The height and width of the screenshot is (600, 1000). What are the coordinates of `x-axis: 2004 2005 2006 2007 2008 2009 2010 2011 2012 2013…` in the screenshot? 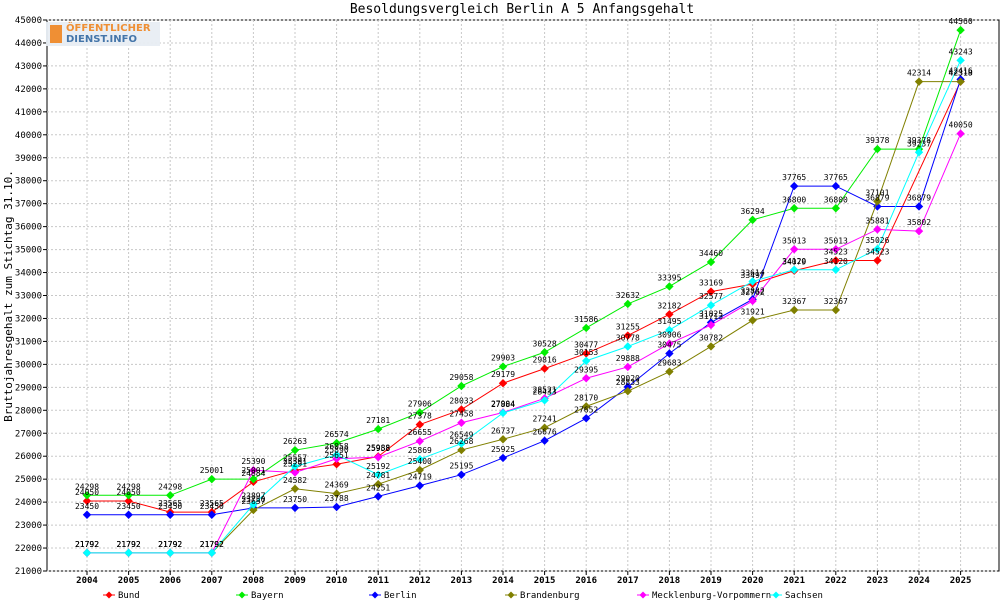 It's located at (523, 578).